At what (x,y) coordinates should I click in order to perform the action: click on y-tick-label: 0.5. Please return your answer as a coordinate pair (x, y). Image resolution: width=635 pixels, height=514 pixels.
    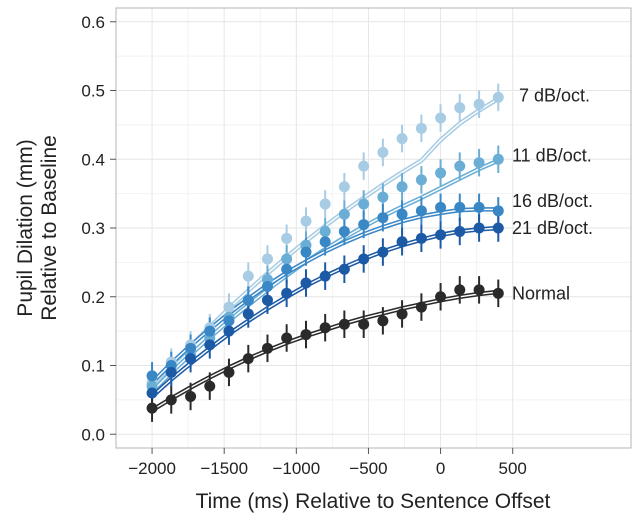
    Looking at the image, I should click on (93, 91).